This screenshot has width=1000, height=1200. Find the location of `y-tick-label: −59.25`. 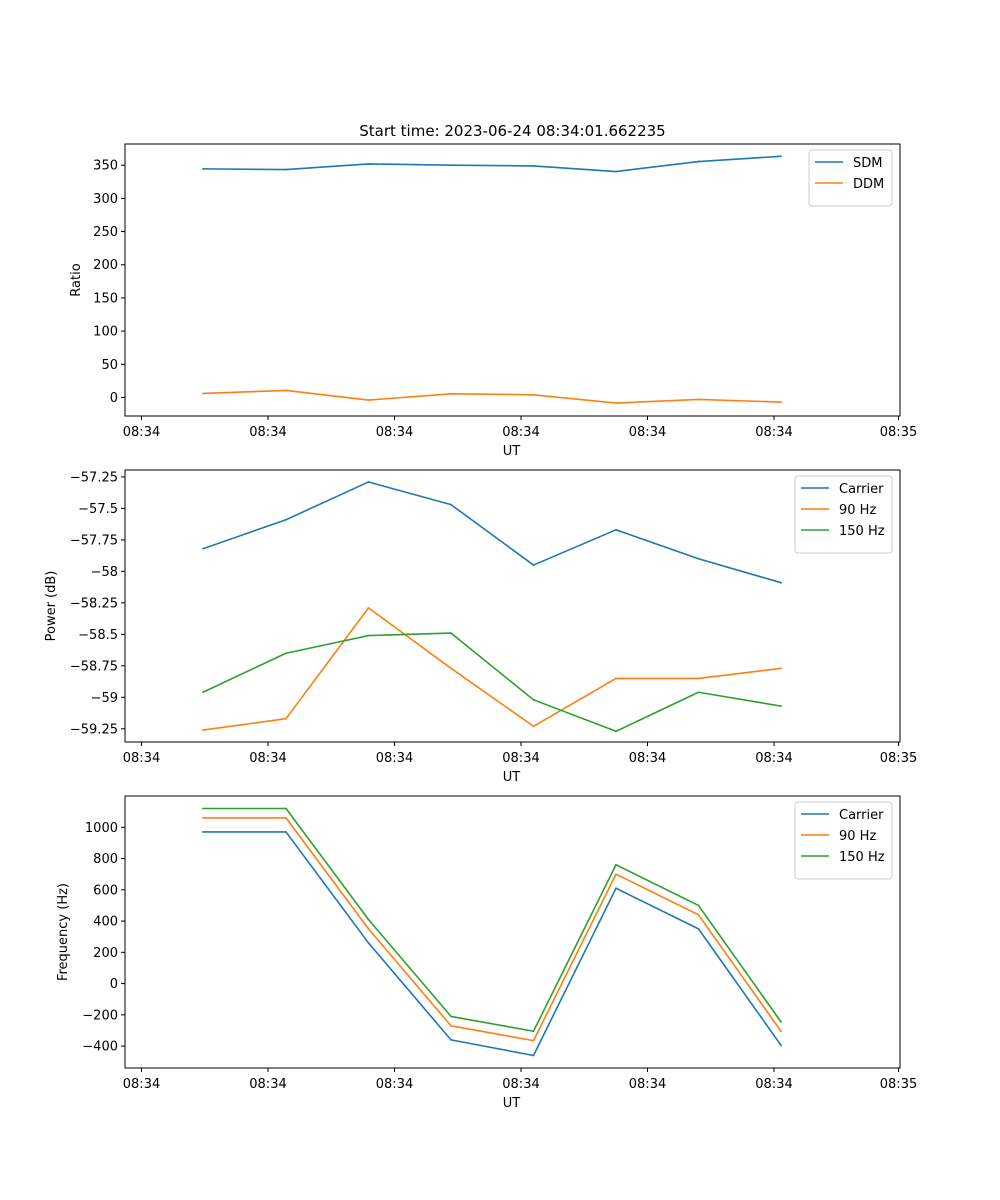

y-tick-label: −59.25 is located at coordinates (94, 729).